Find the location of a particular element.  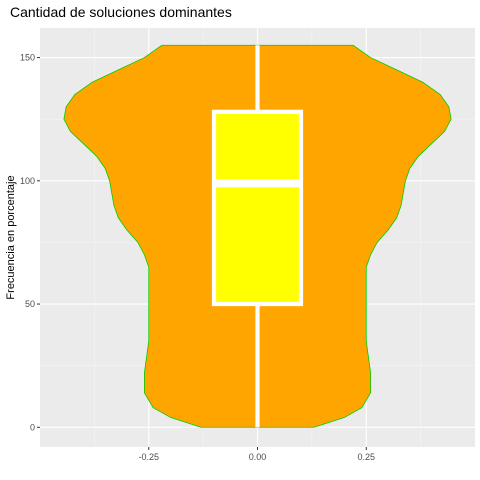

x-axis: -0.25 0.00 0.25 is located at coordinates (256, 454).